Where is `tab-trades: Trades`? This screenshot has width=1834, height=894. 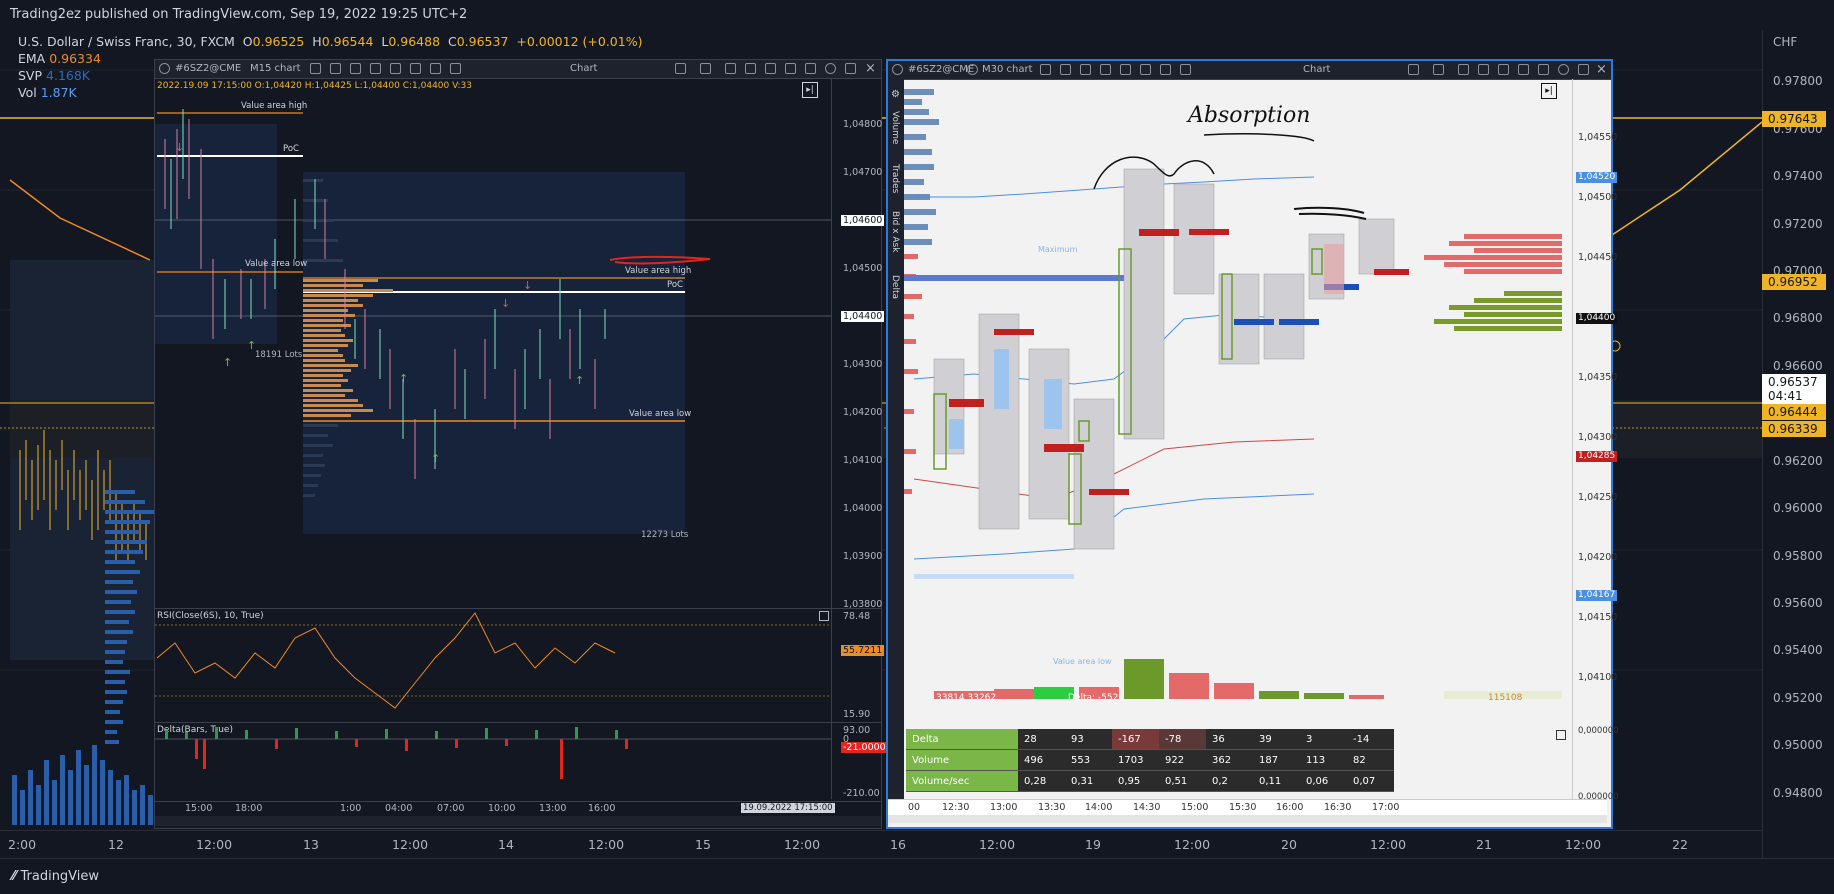
tab-trades: Trades is located at coordinates (895, 179).